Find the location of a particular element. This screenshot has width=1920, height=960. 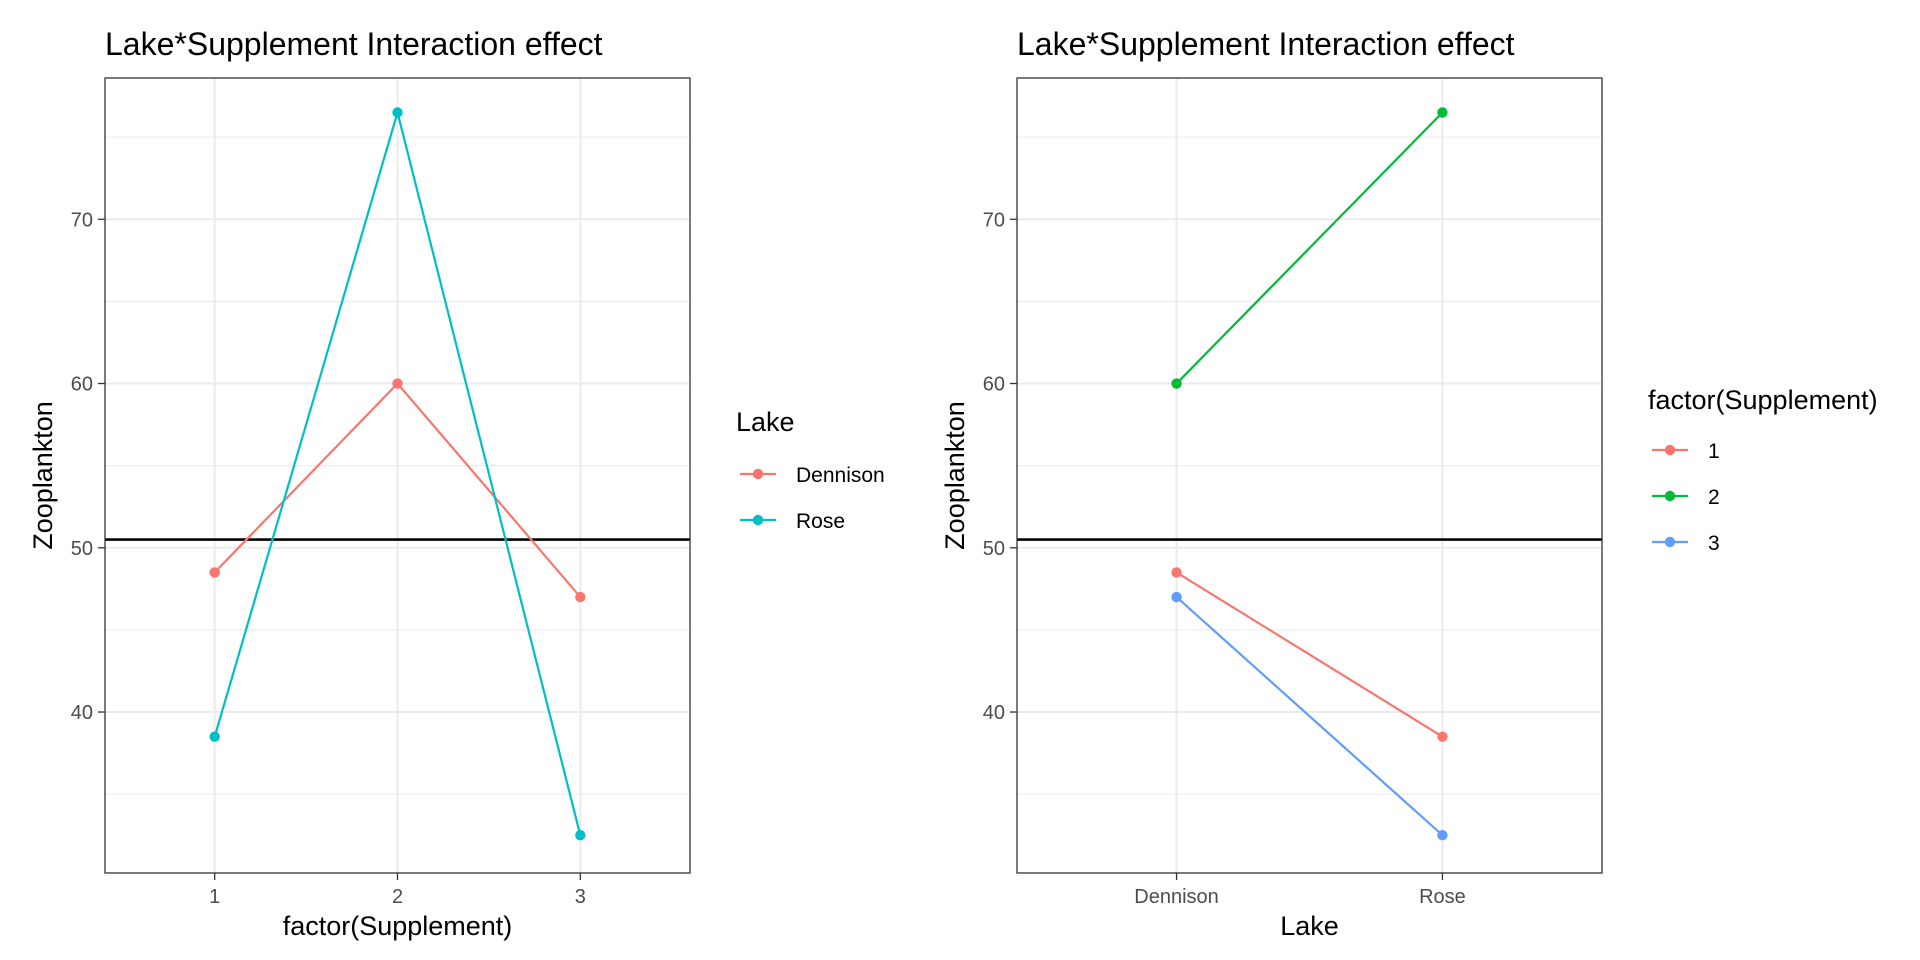

legend: factor(Supplement) 1 2 3 is located at coordinates (1763, 470).